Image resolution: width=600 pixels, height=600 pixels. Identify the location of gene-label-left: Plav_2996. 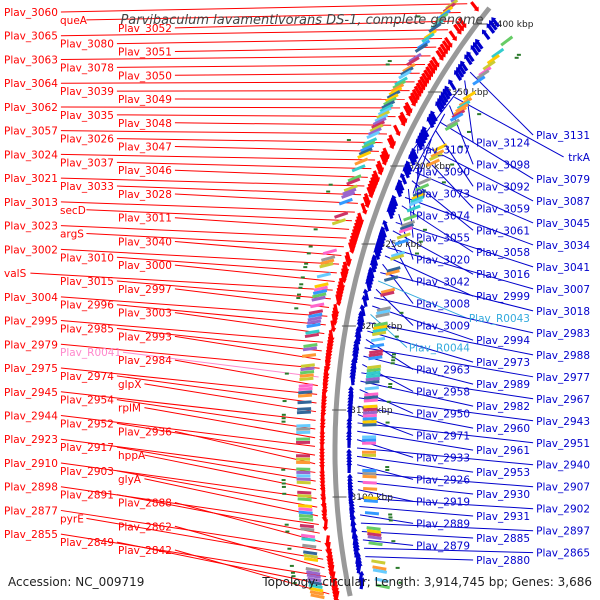
(87, 306).